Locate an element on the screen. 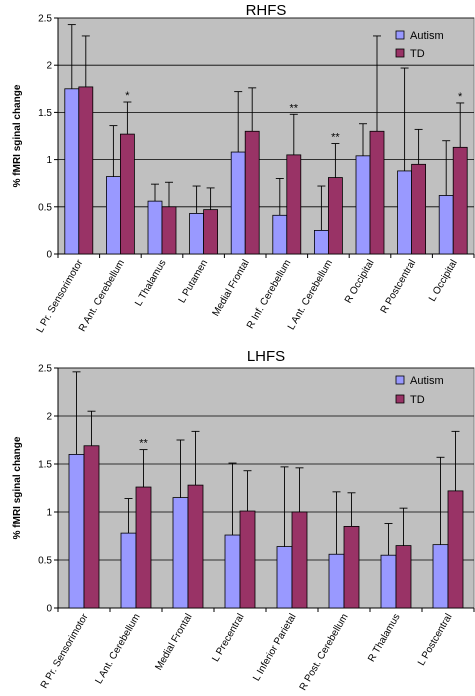 Image resolution: width=475 pixels, height=696 pixels. bar-td-l-inferior-parietal is located at coordinates (299, 560).